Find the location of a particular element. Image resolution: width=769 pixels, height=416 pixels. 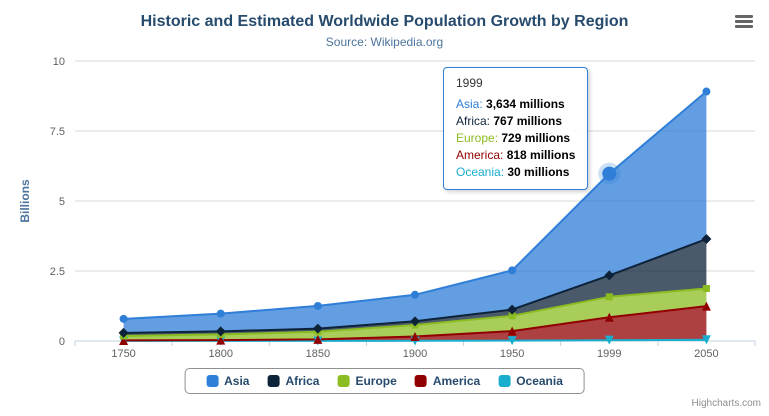

legend-item-europe: Europe is located at coordinates (367, 381).